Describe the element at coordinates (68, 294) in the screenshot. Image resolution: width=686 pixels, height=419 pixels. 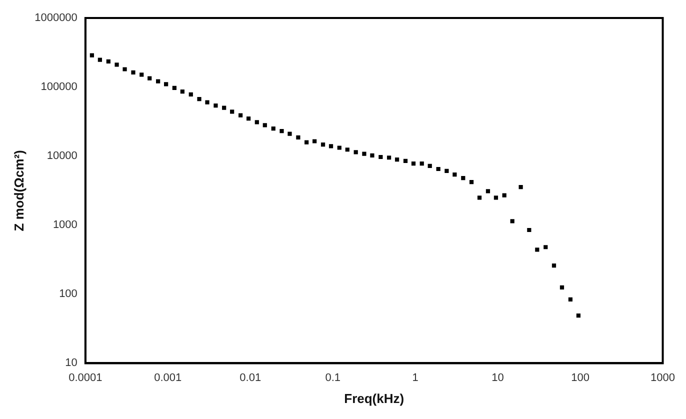
I see `y-tick-label: 100` at that location.